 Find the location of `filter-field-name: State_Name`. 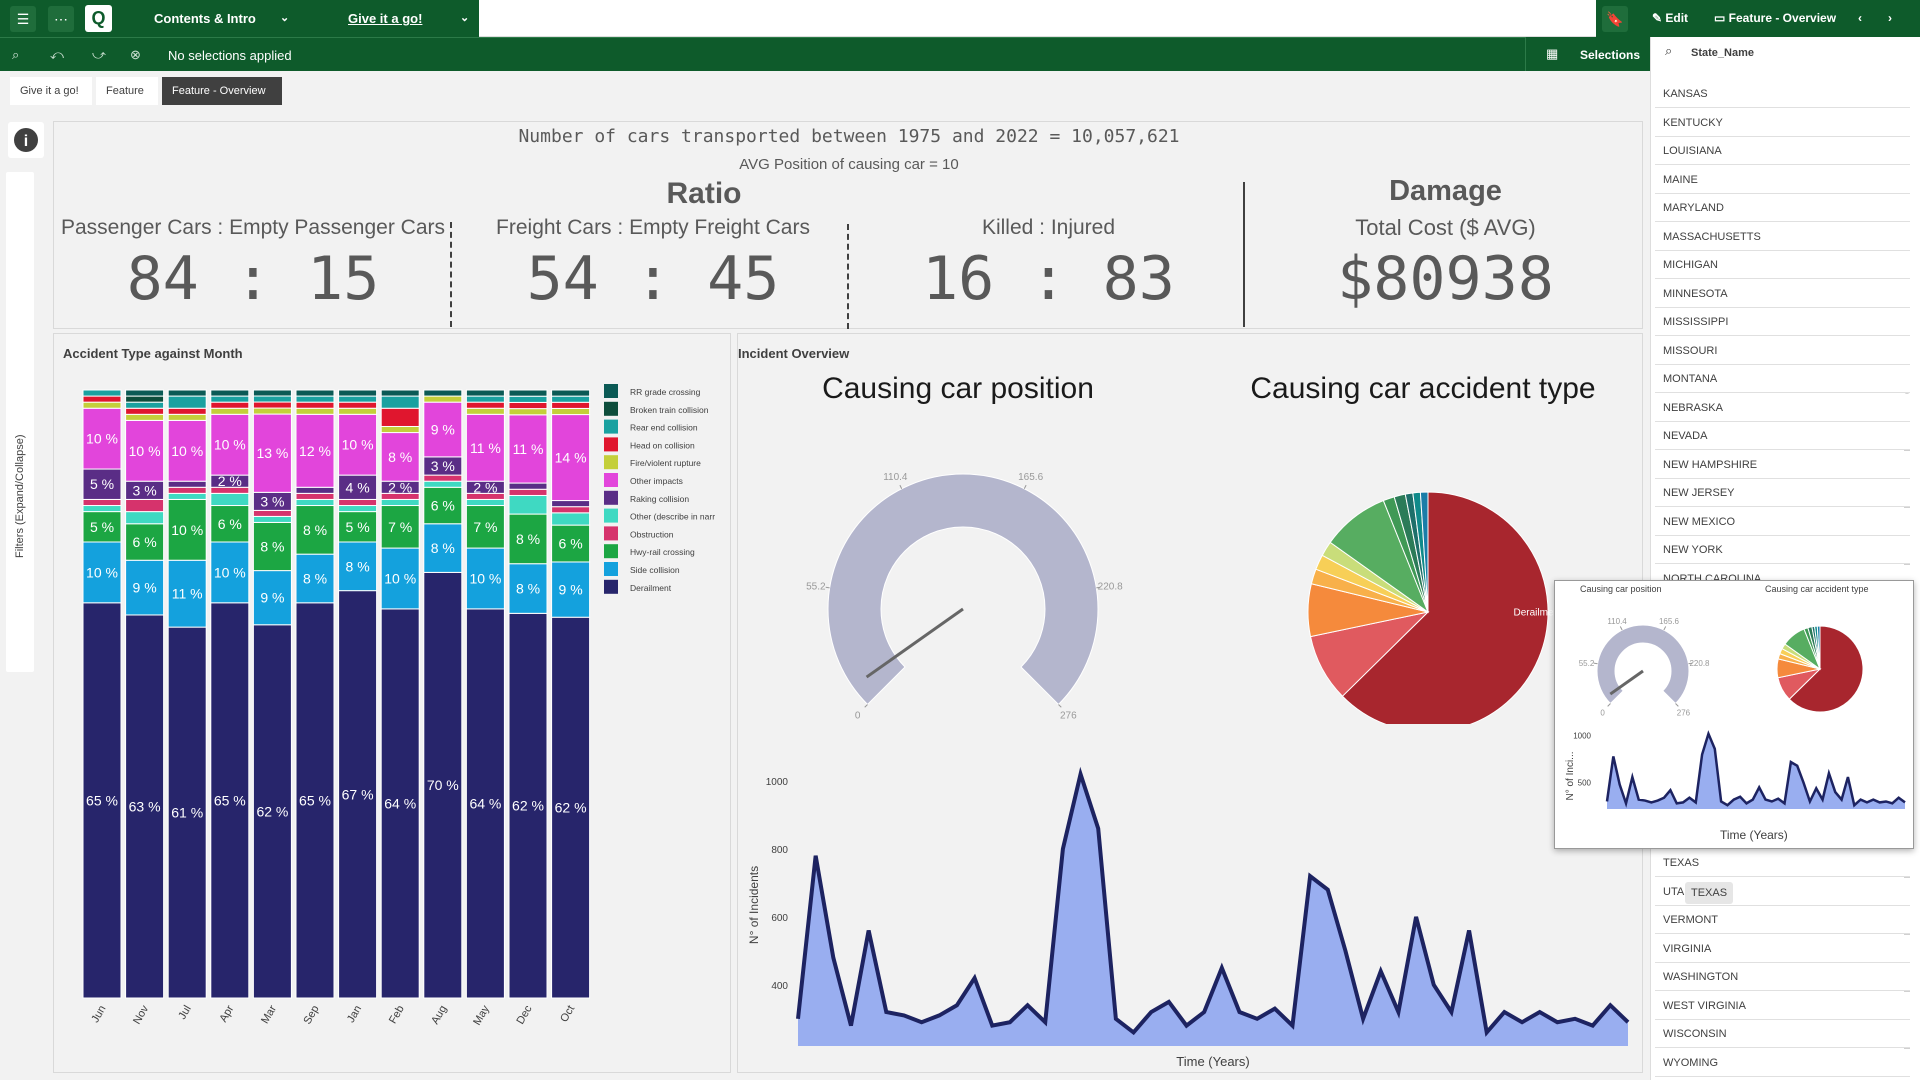

filter-field-name: State_Name is located at coordinates (1722, 53).